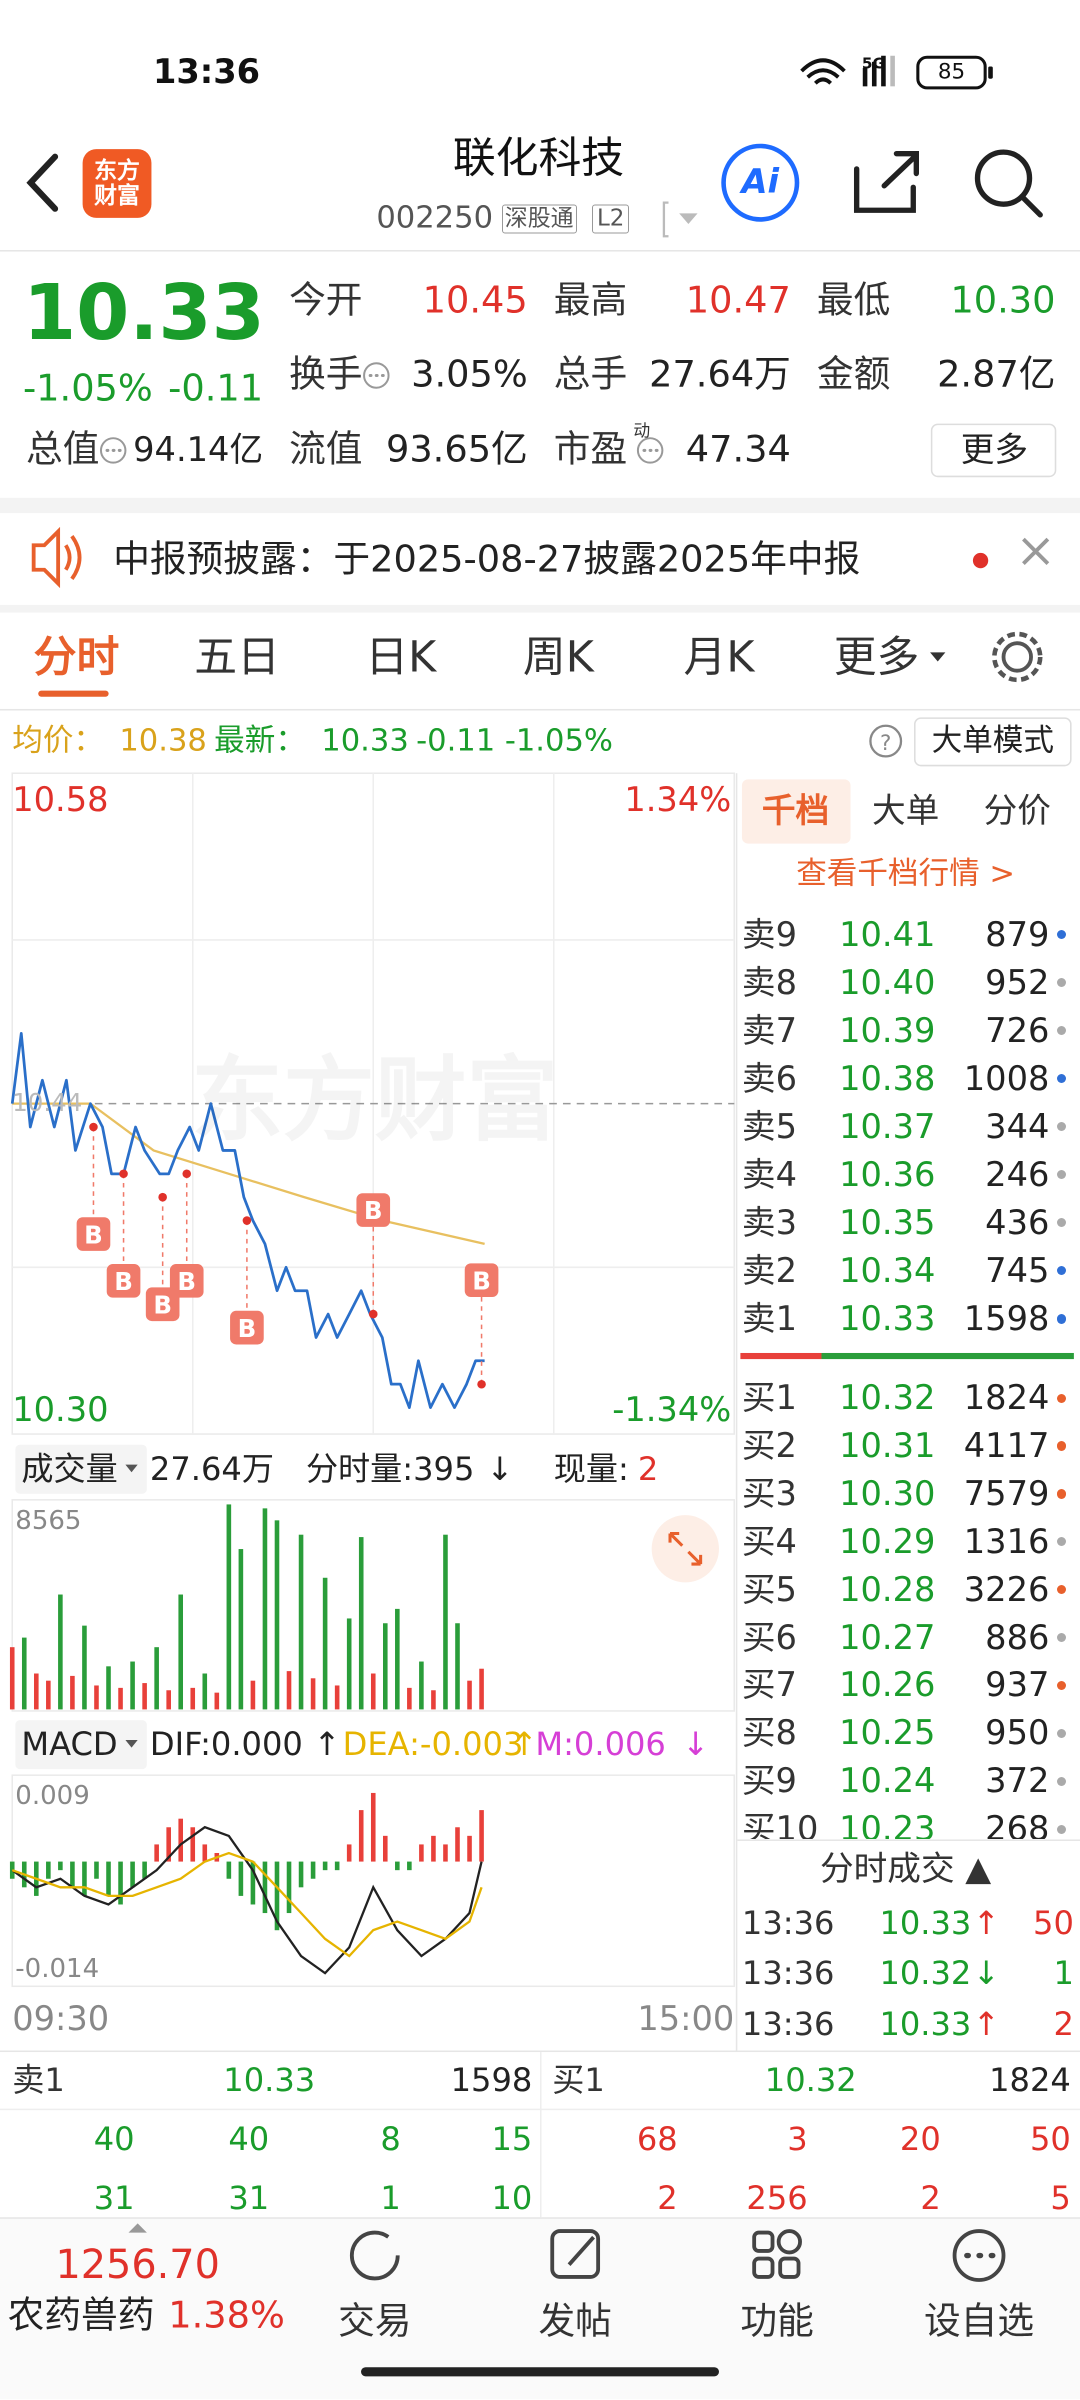 This screenshot has width=1080, height=2400. I want to click on share-icon, so click(886, 181).